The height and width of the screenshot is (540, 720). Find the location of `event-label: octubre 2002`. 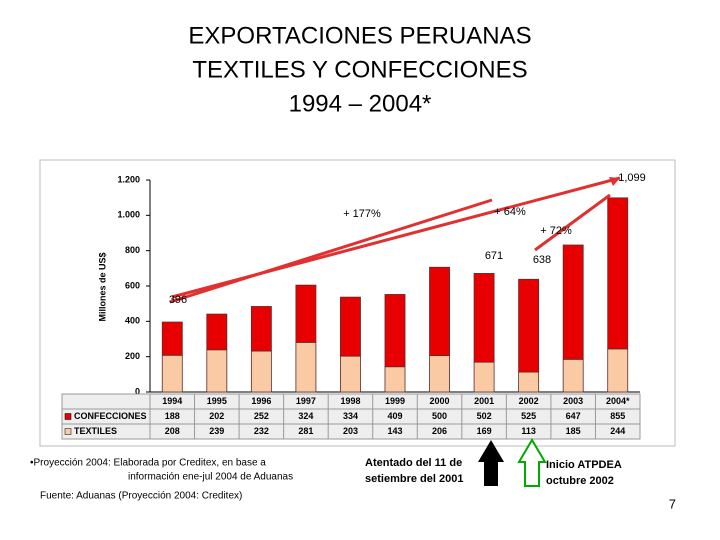

event-label: octubre 2002 is located at coordinates (580, 481).